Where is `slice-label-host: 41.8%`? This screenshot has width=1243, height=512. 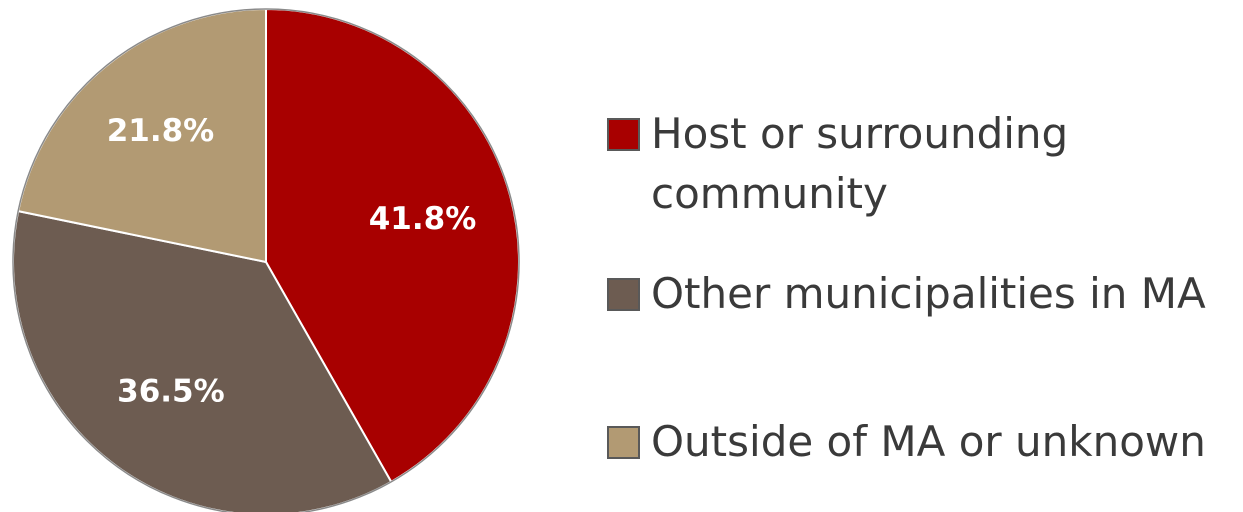
slice-label-host: 41.8% is located at coordinates (423, 219).